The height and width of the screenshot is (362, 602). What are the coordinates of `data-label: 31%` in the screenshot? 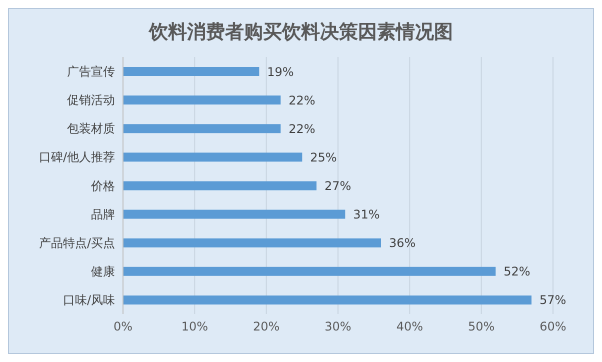 It's located at (366, 215).